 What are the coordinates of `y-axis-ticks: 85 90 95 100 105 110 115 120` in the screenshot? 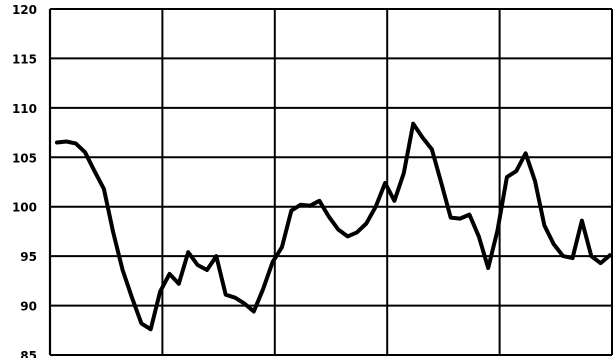 It's located at (24, 180).